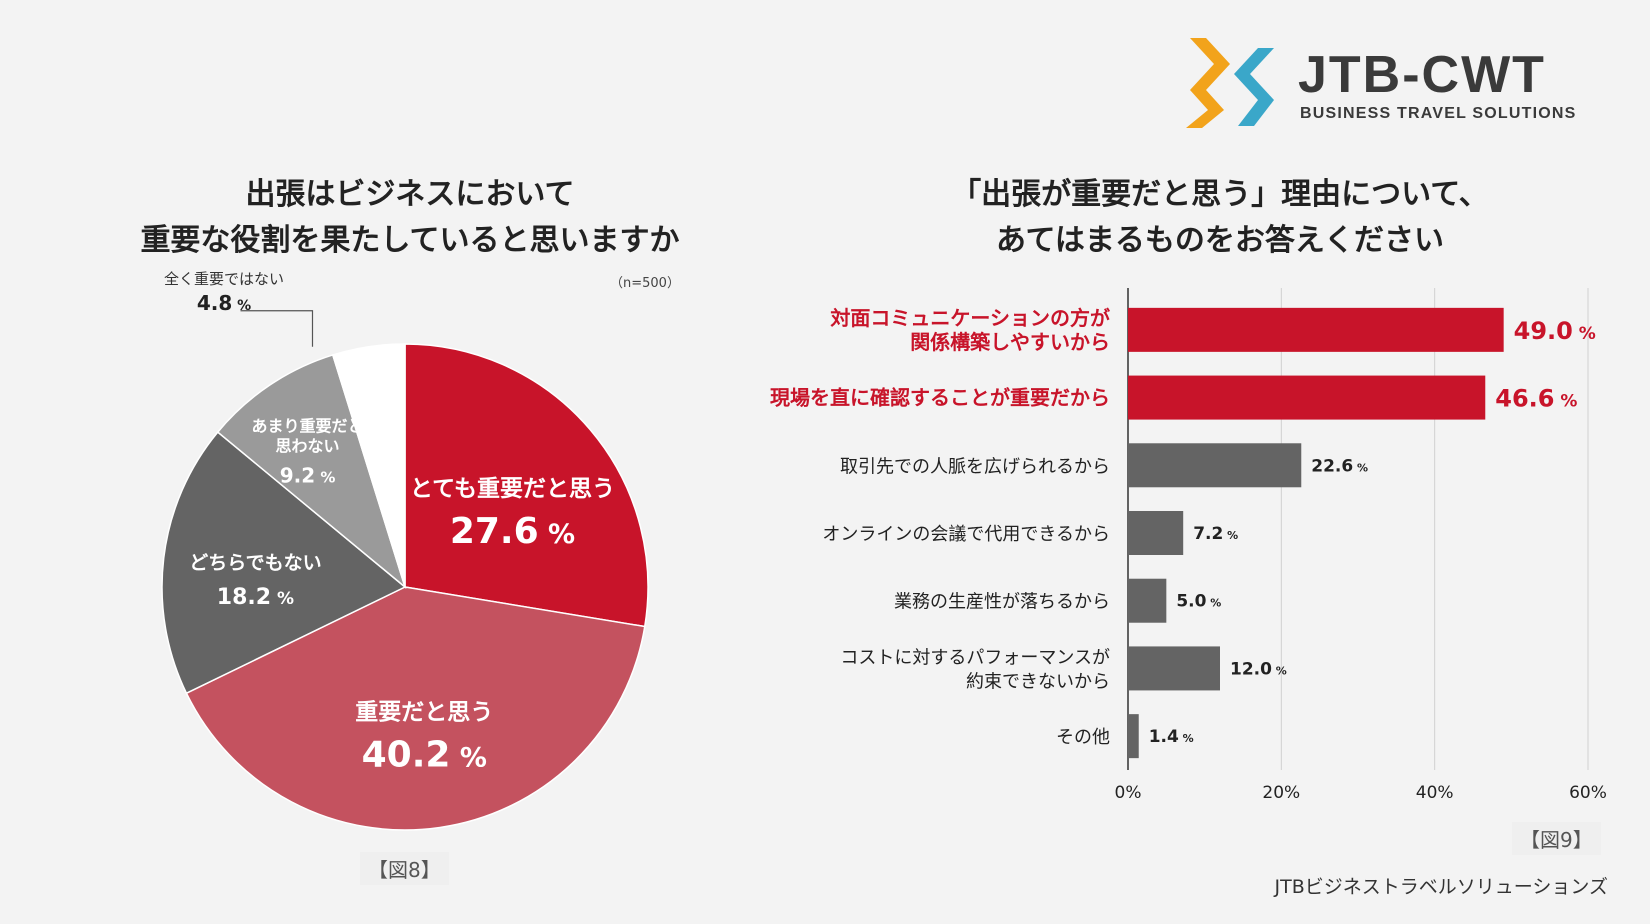 This screenshot has width=1650, height=924. I want to click on pie-value-2: 18.2 %, so click(255, 597).